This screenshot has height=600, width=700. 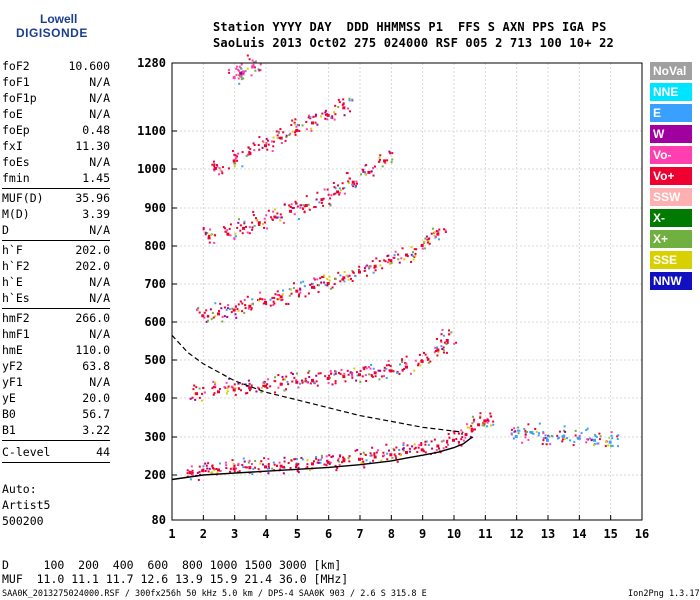 What do you see at coordinates (391, 534) in the screenshot?
I see `x-tick-label: 8` at bounding box center [391, 534].